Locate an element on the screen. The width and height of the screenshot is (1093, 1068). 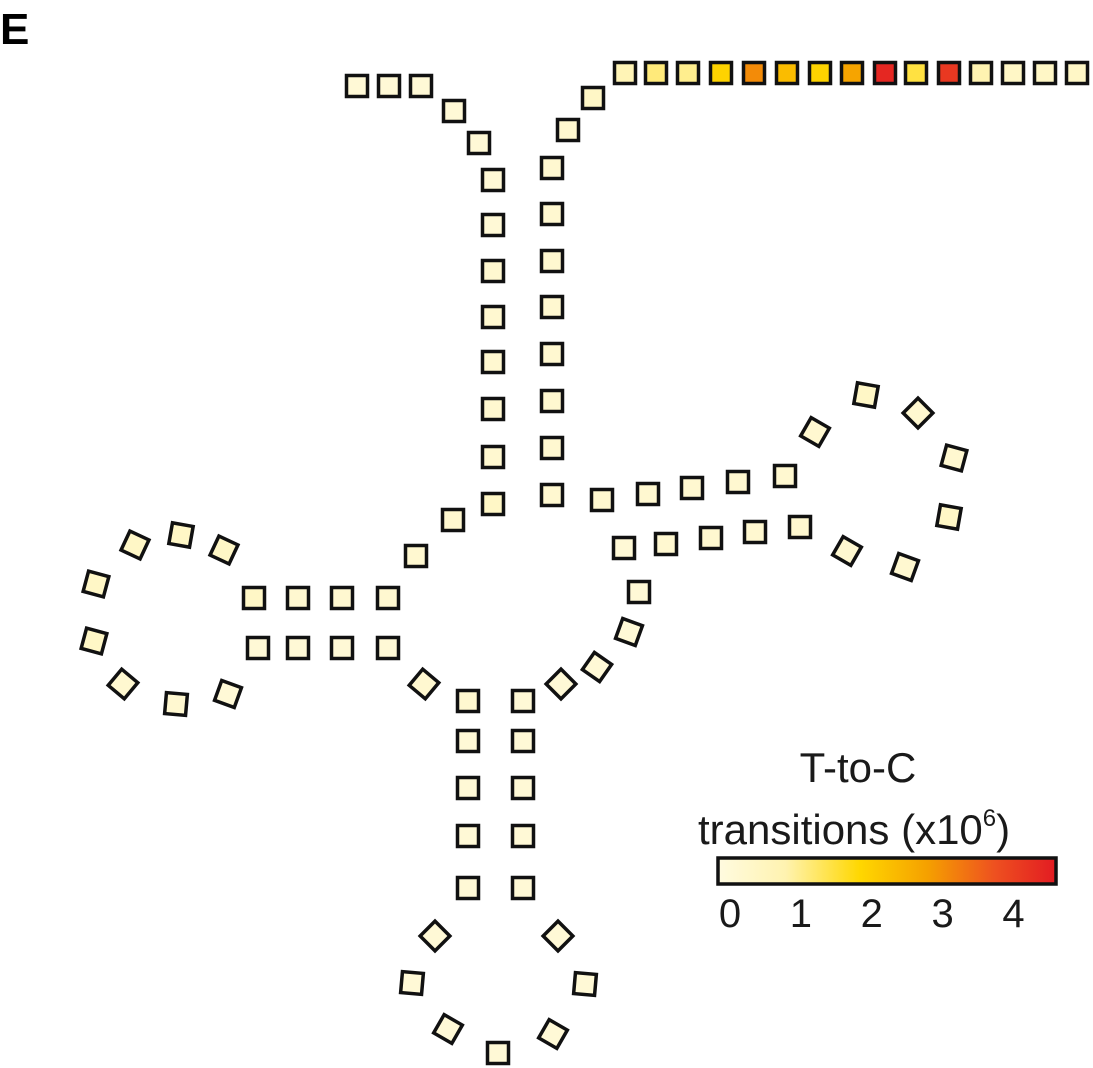
legend-tick-4: 4 is located at coordinates (1013, 914).